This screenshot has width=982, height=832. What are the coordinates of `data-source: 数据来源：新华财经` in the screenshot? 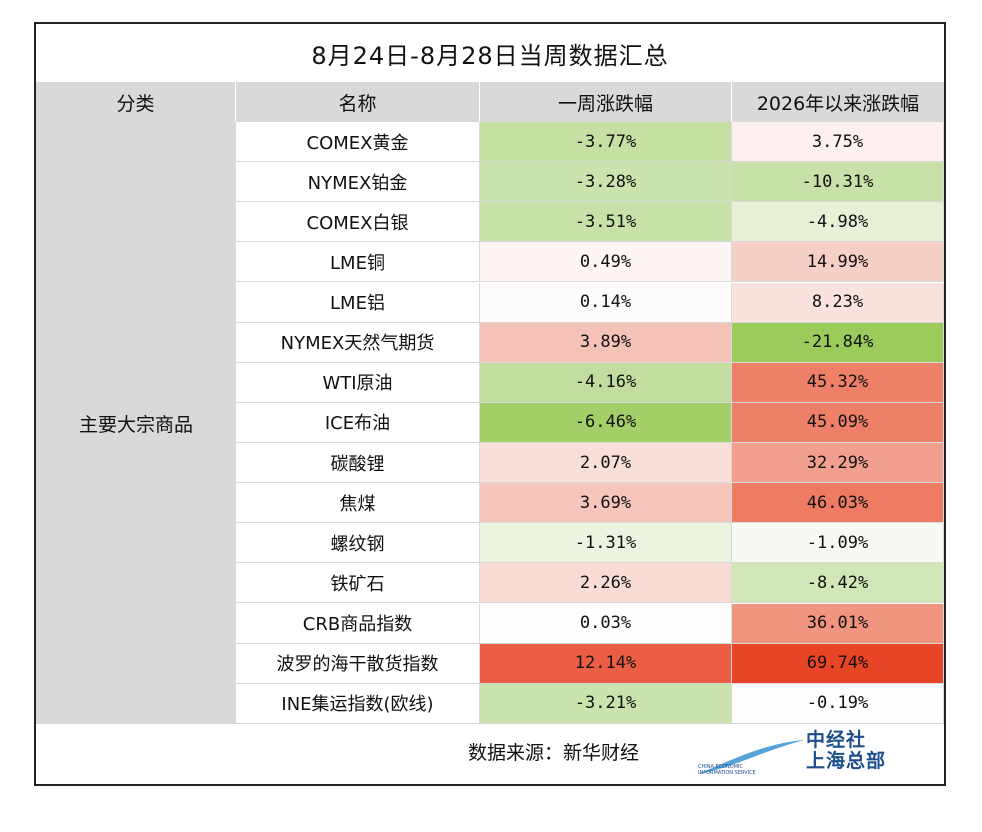 It's located at (554, 753).